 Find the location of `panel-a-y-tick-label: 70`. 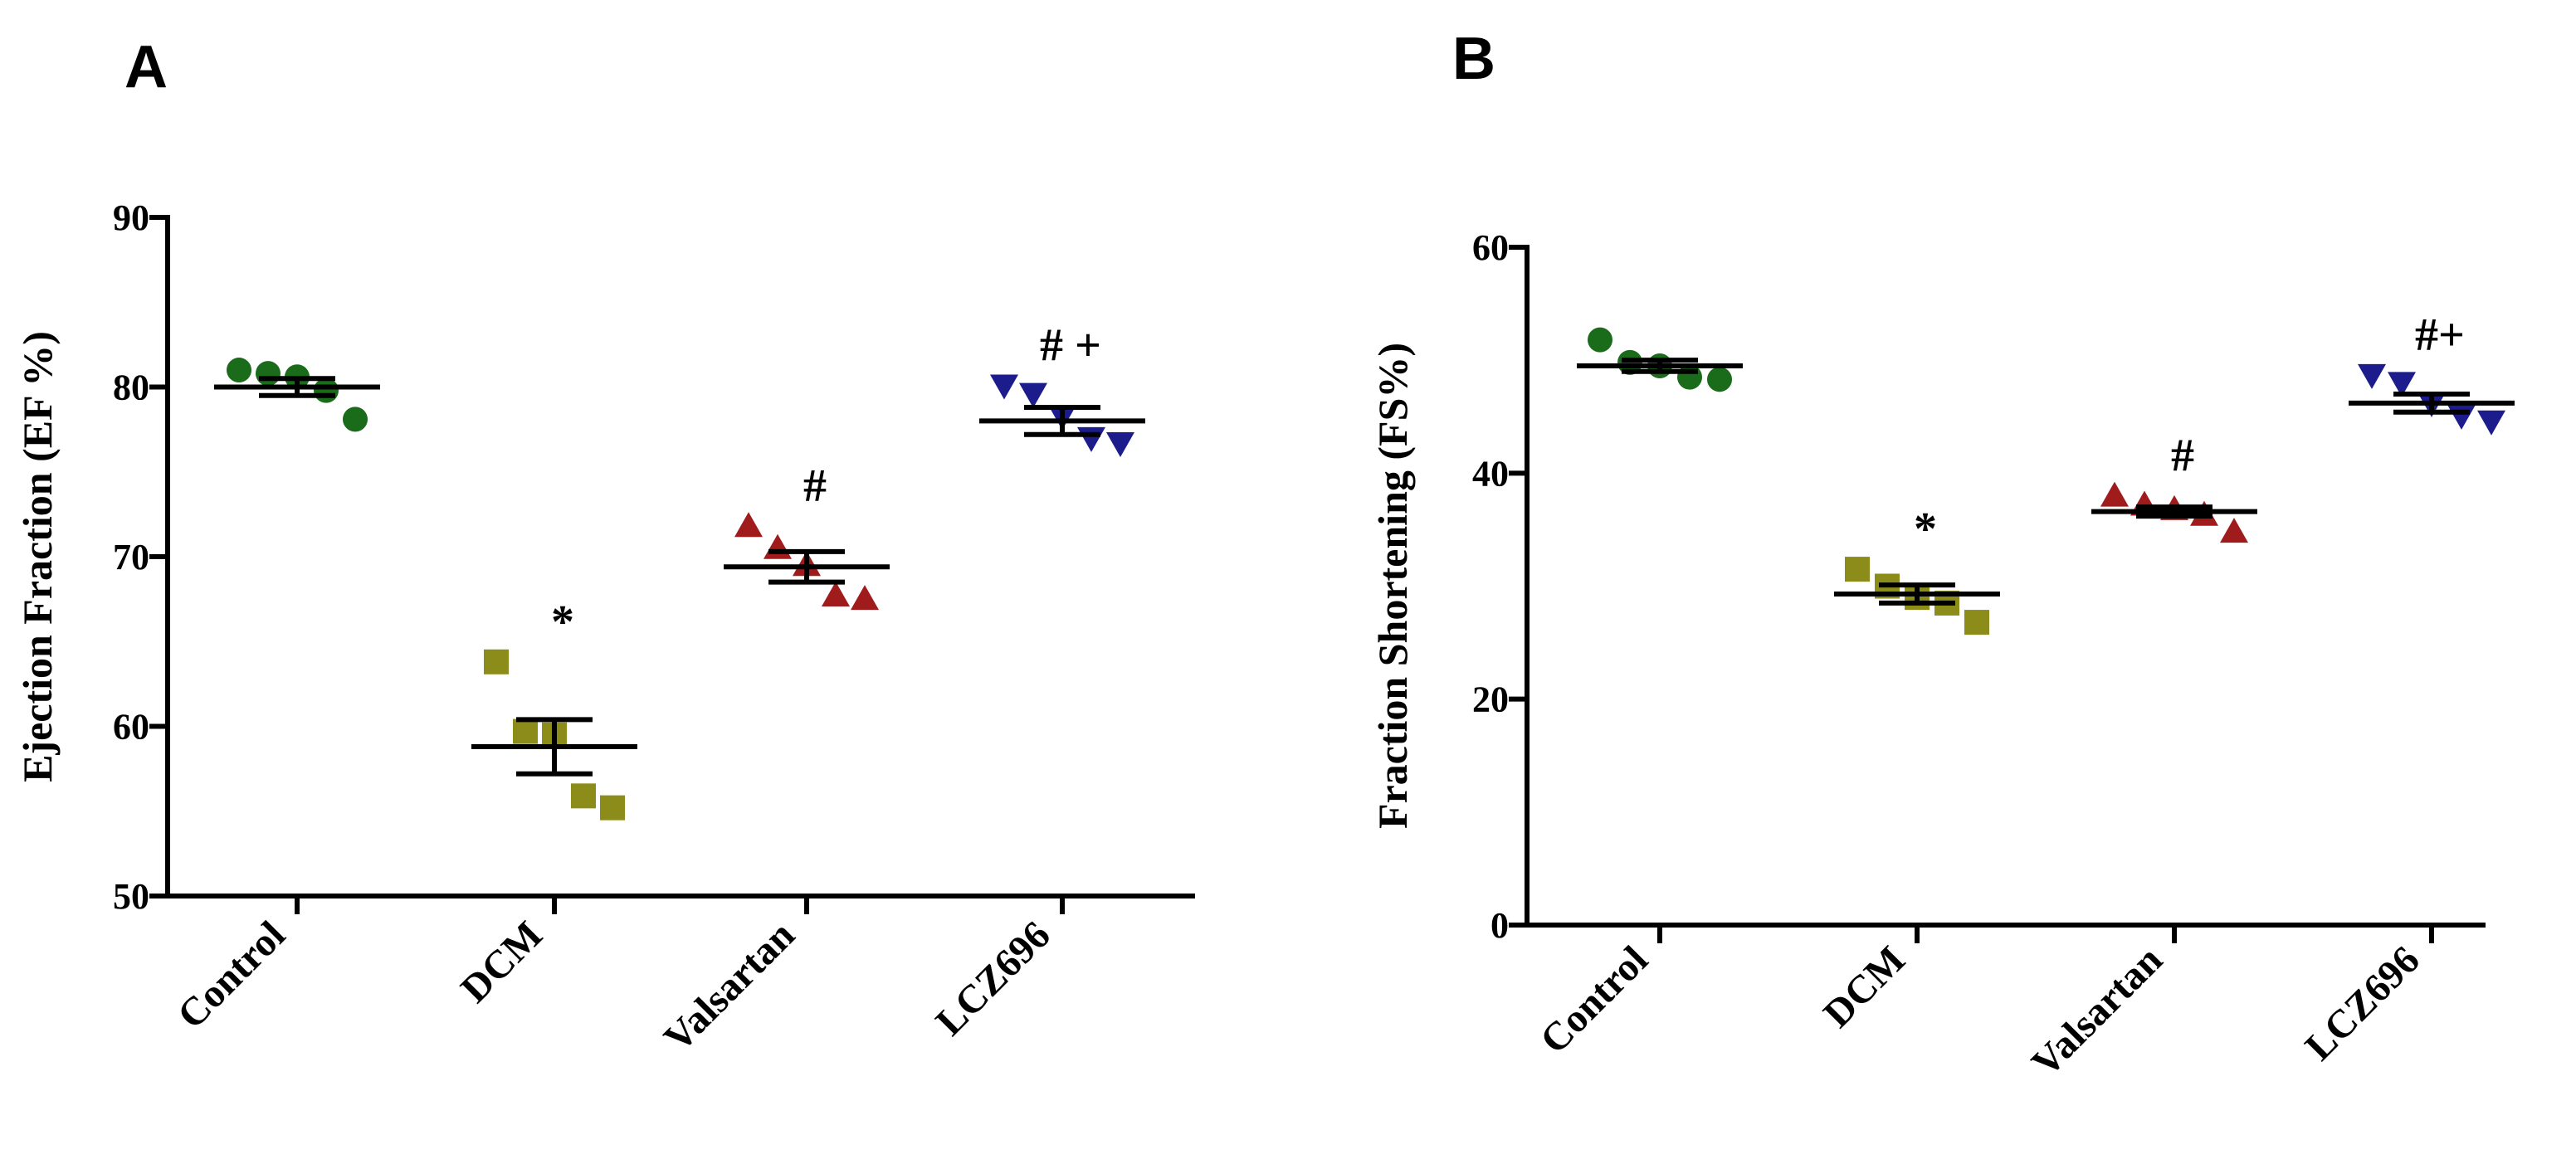

panel-a-y-tick-label: 70 is located at coordinates (131, 557).